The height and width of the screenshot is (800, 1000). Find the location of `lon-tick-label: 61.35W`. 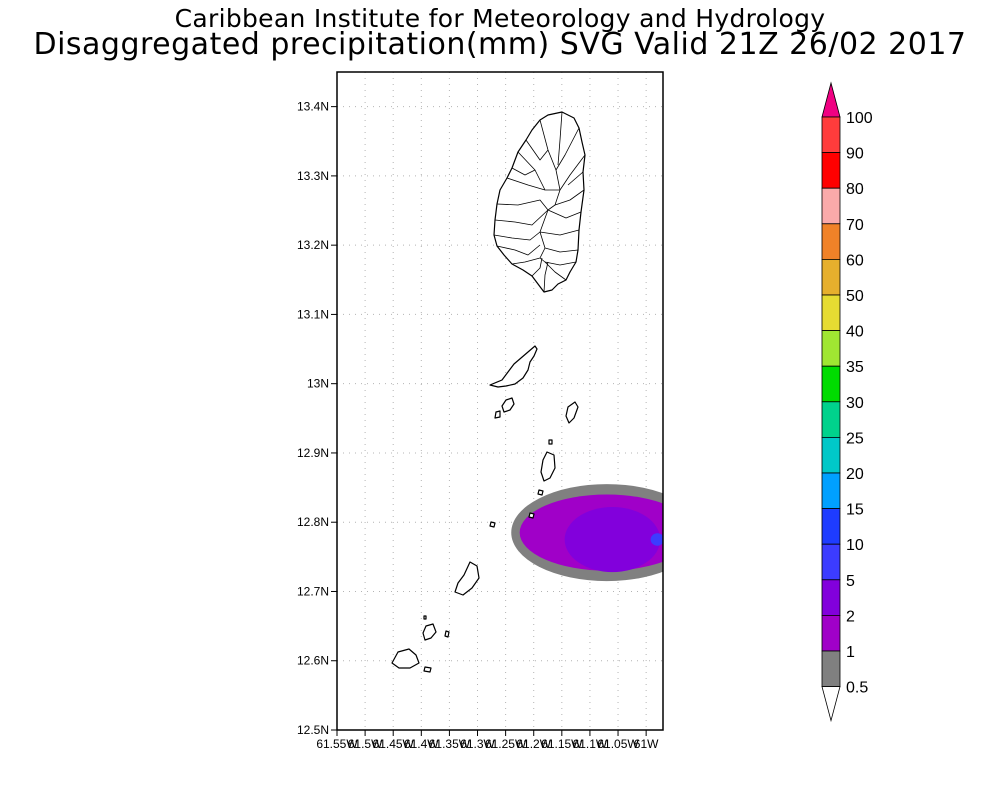

lon-tick-label: 61.35W is located at coordinates (450, 744).